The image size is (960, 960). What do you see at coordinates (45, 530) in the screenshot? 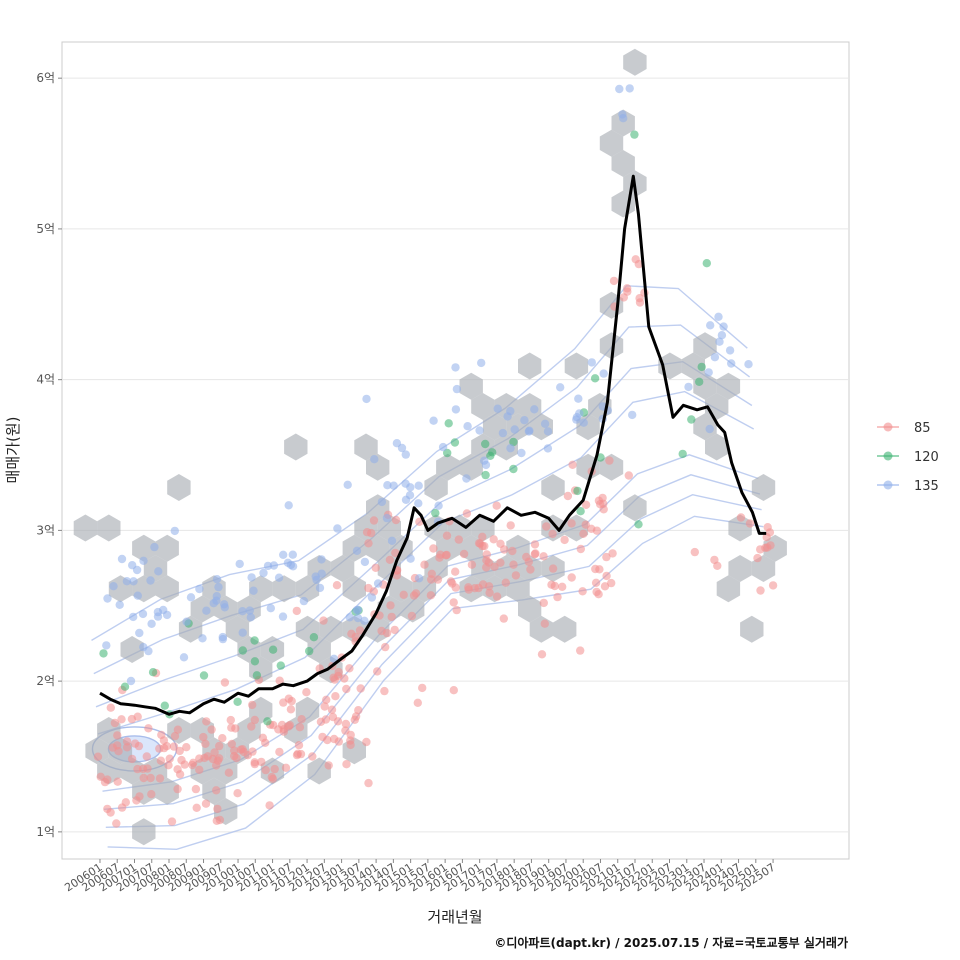
I see `y-tick-label: 3억` at bounding box center [45, 530].